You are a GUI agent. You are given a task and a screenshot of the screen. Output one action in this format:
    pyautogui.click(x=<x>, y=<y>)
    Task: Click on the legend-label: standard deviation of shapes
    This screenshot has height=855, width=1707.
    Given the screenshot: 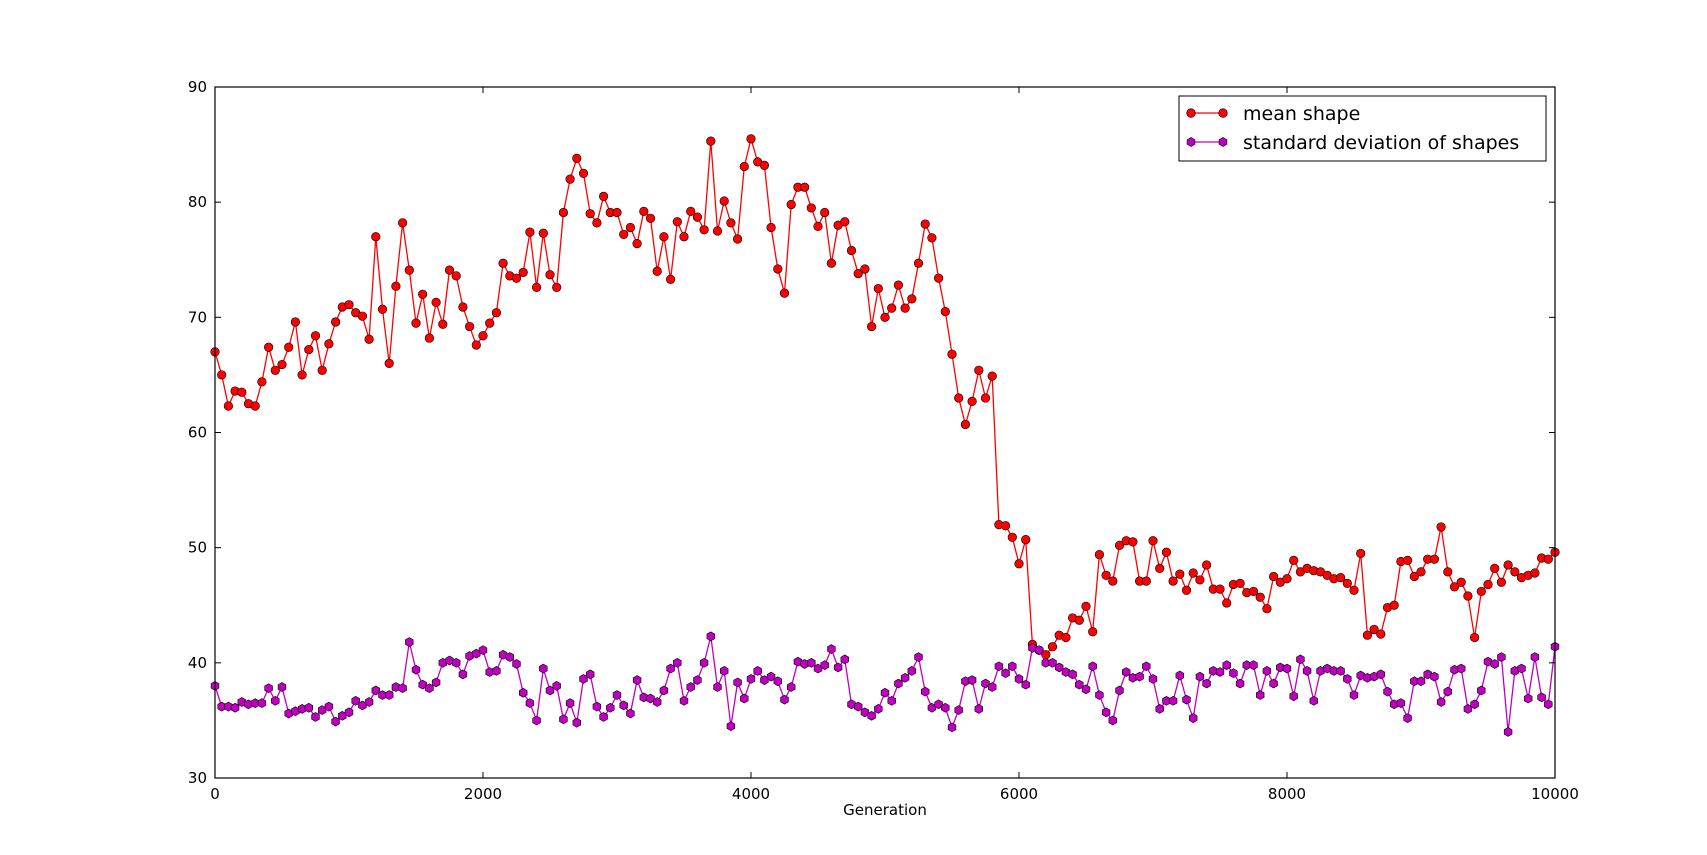 What is the action you would take?
    pyautogui.click(x=1381, y=143)
    